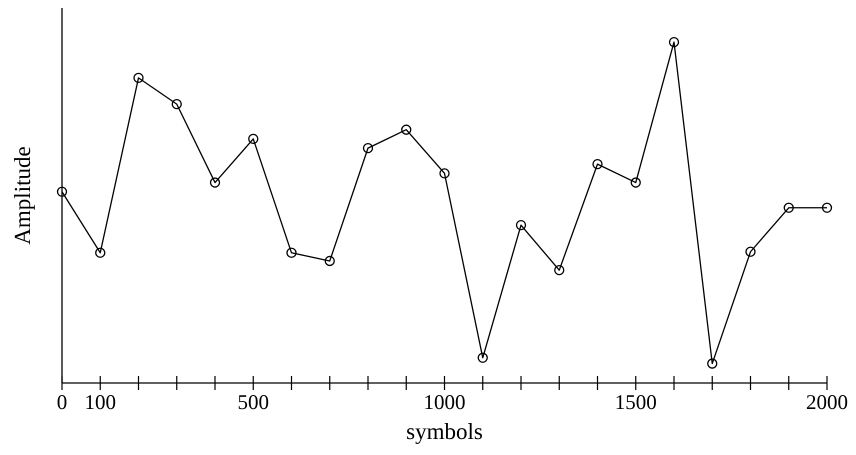 The width and height of the screenshot is (856, 455). Describe the element at coordinates (62, 402) in the screenshot. I see `x-tick-label: 0` at that location.